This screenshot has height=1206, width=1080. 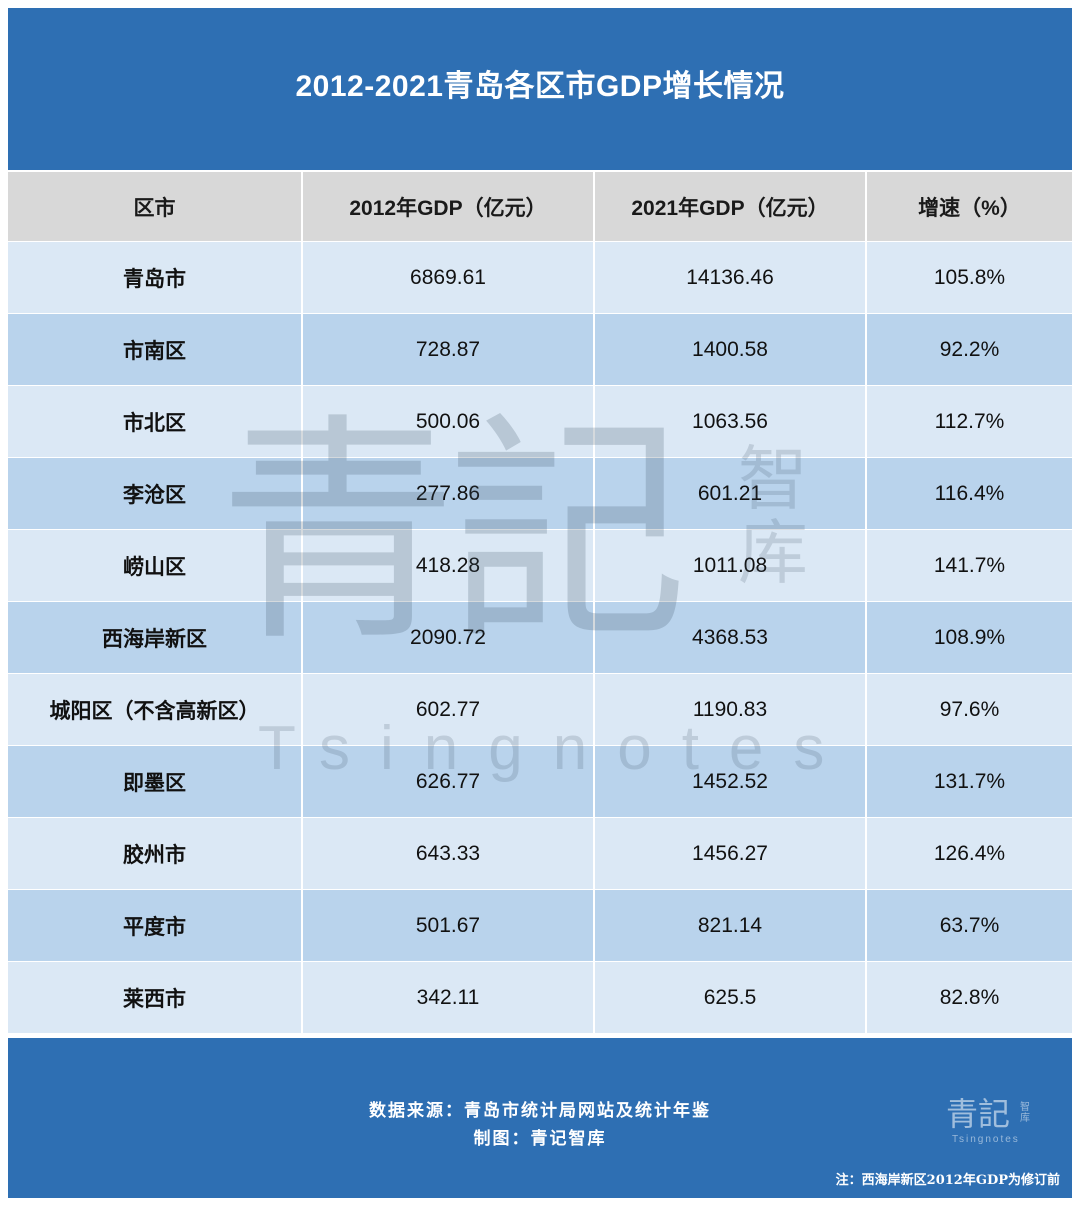 I want to click on table-header-row: 区市 2012年GDP（亿元） 2021年GDP（亿元） 增速（%）, so click(x=540, y=207).